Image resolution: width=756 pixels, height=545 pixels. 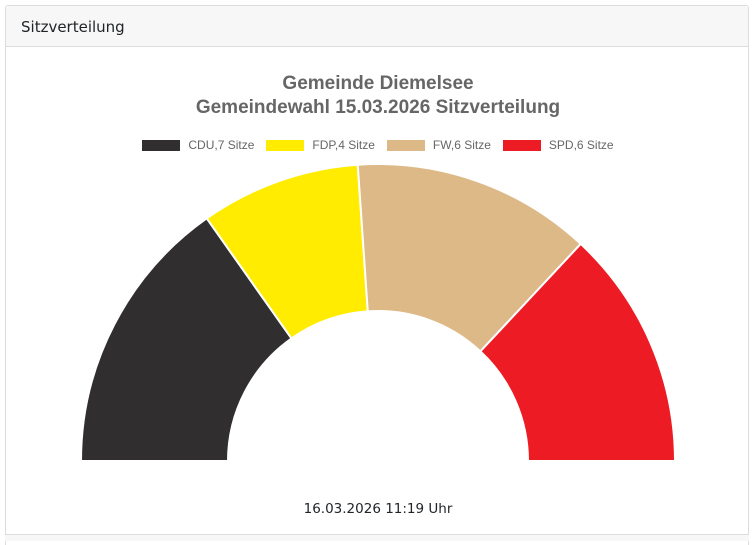 I want to click on chart-title-line-2: Gemeindewahl 15.03.2026 Sitzverteilung, so click(x=378, y=107).